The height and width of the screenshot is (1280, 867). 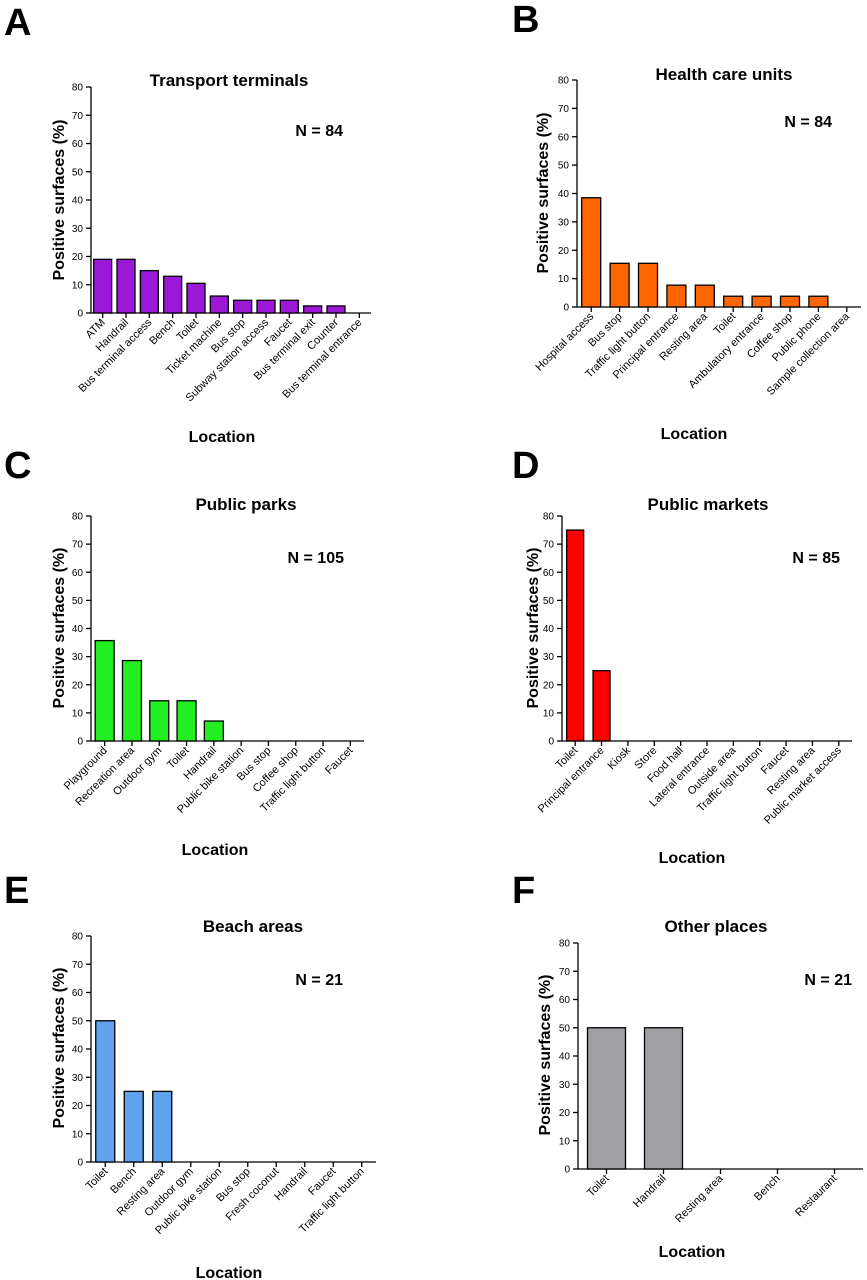 I want to click on x-tick-label: Outdoor gym, so click(x=137, y=771).